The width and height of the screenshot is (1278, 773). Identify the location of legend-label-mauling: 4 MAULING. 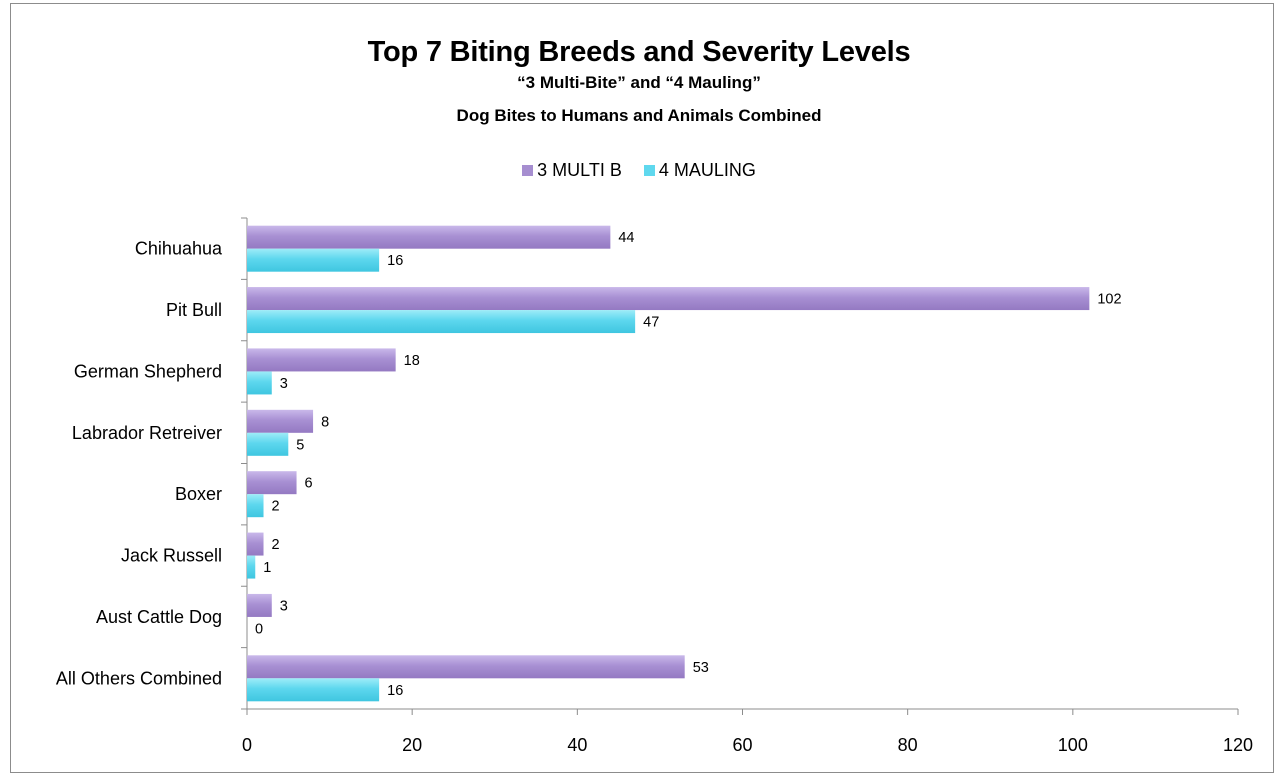
(707, 170).